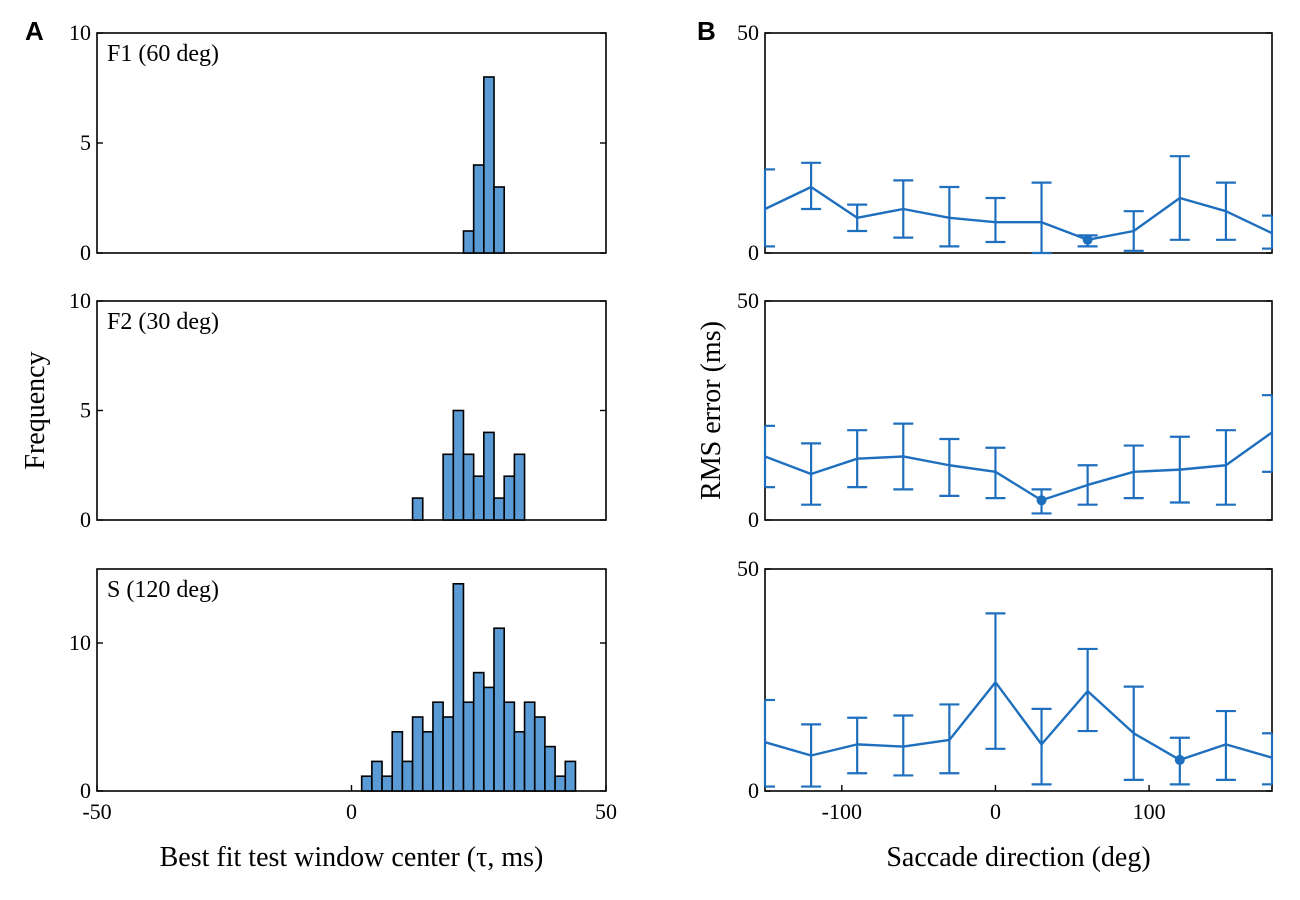  Describe the element at coordinates (34, 31) in the screenshot. I see `panel-label-a: A` at that location.